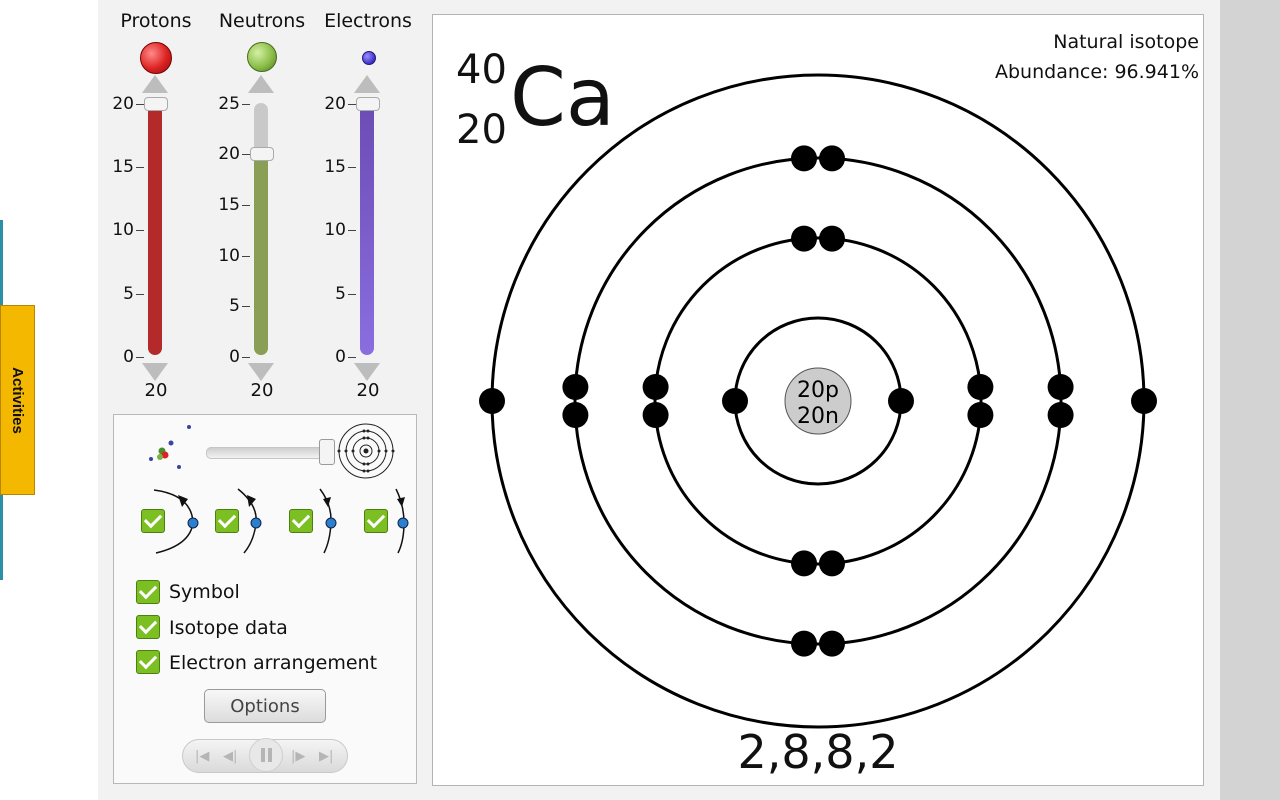  Describe the element at coordinates (340, 294) in the screenshot. I see `electrons-tick: 5` at that location.